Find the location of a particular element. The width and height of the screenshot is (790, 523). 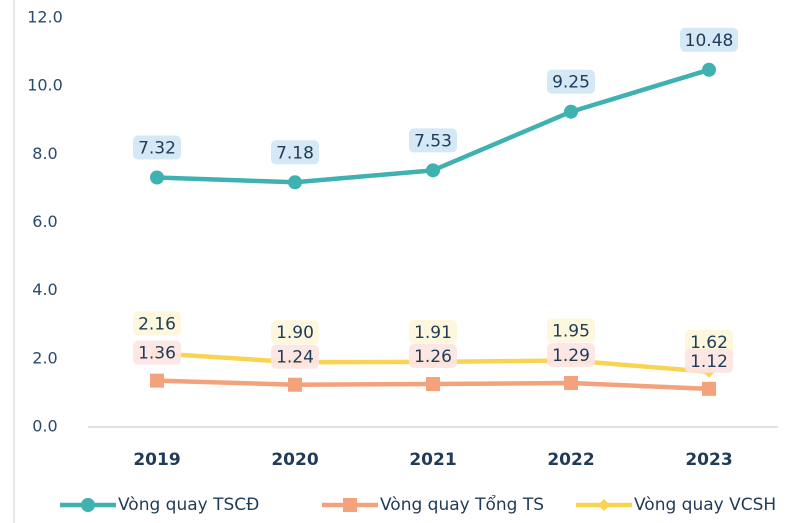

data-label: 7.53 is located at coordinates (433, 141).